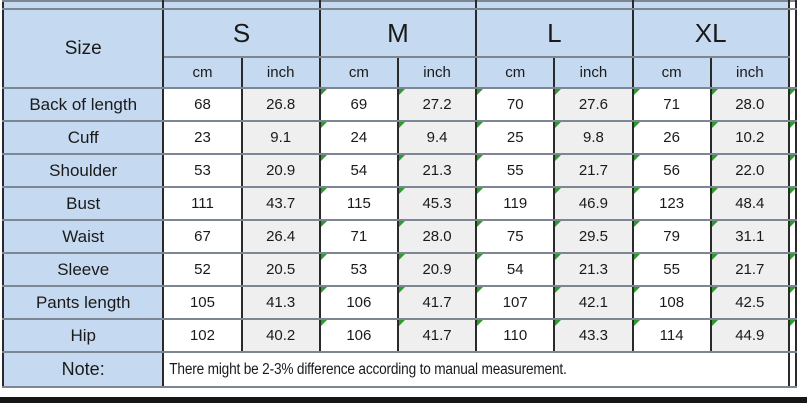 The image size is (807, 403). Describe the element at coordinates (358, 269) in the screenshot. I see `value-cell-cm: 53` at that location.